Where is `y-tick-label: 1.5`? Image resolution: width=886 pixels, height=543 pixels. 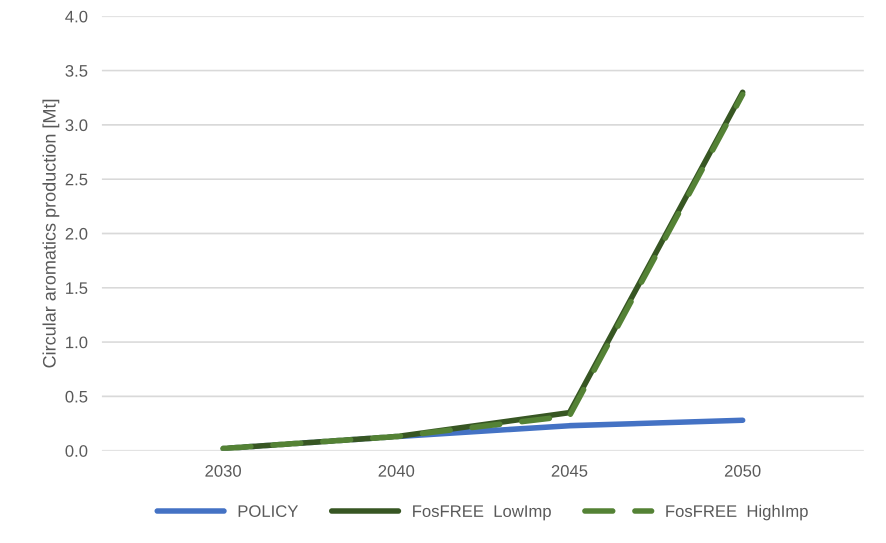 y-tick-label: 1.5 is located at coordinates (77, 288).